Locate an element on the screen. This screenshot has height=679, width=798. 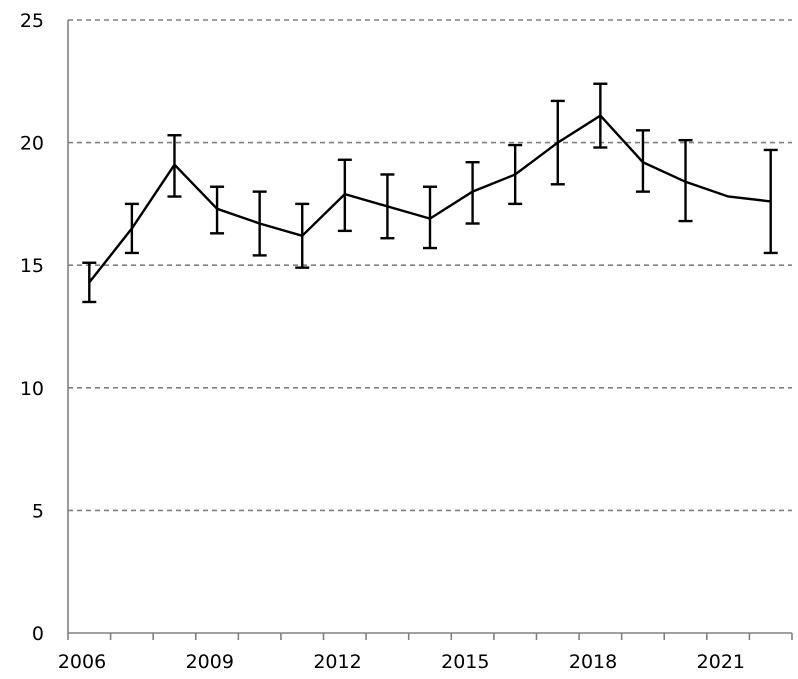
x-tick-label: 2018 is located at coordinates (593, 662).